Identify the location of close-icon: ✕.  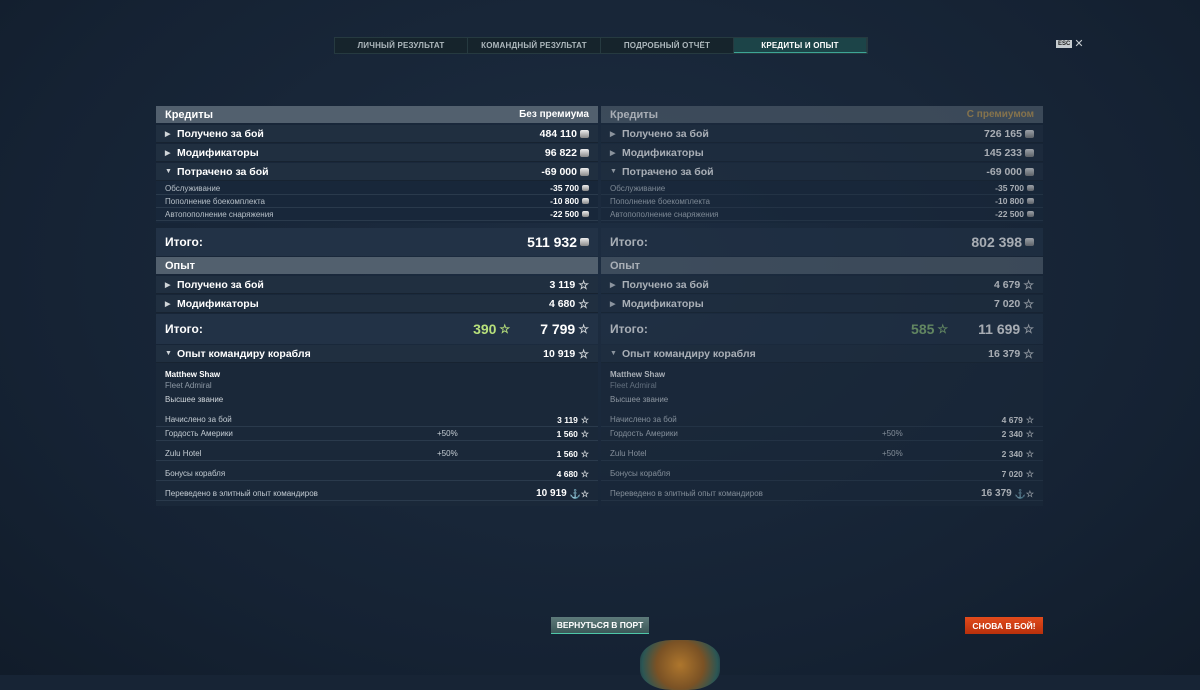
(1079, 44).